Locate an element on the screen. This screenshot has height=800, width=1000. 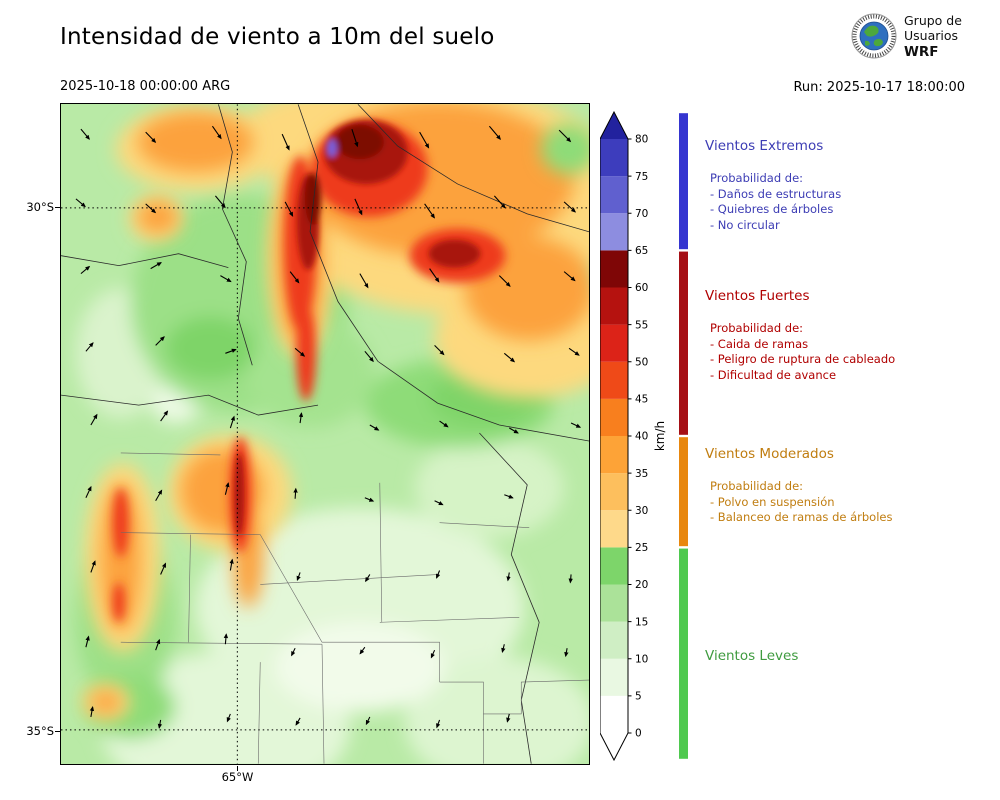
colorbar-tick-label: 55 is located at coordinates (641, 325).